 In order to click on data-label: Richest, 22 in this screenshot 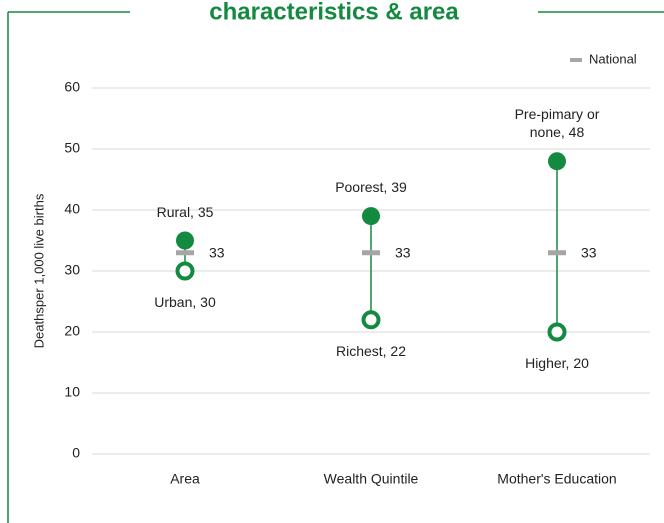, I will do `click(371, 350)`.